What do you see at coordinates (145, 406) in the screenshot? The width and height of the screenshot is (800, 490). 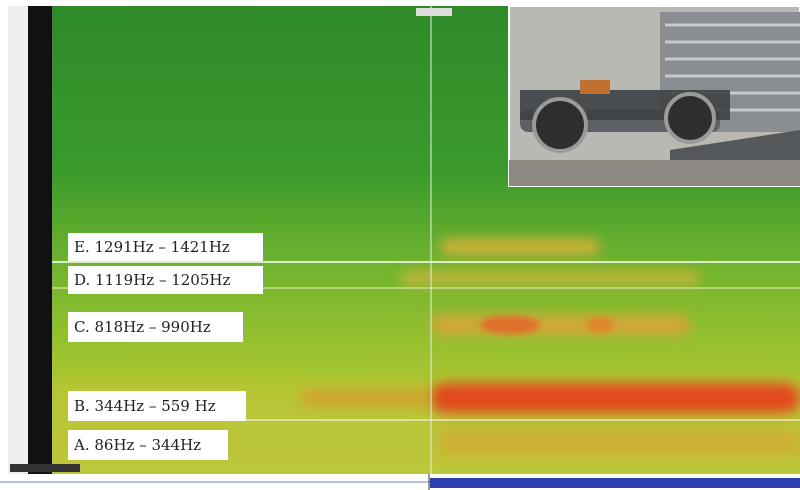 I see `band-label: B. 344Hz – 559 Hz` at bounding box center [145, 406].